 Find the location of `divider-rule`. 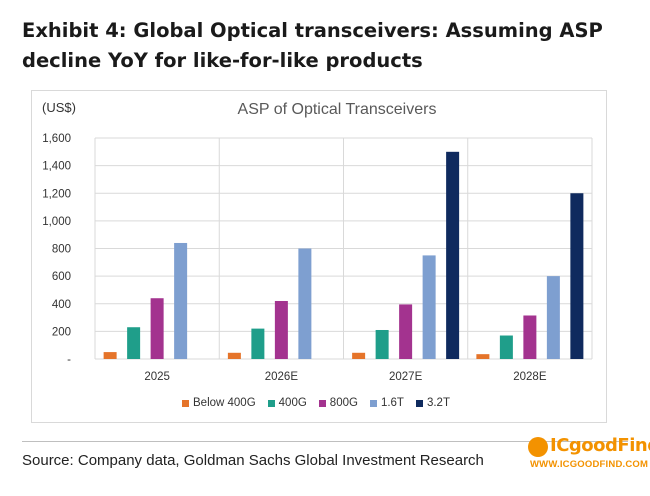

divider-rule is located at coordinates (325, 441).